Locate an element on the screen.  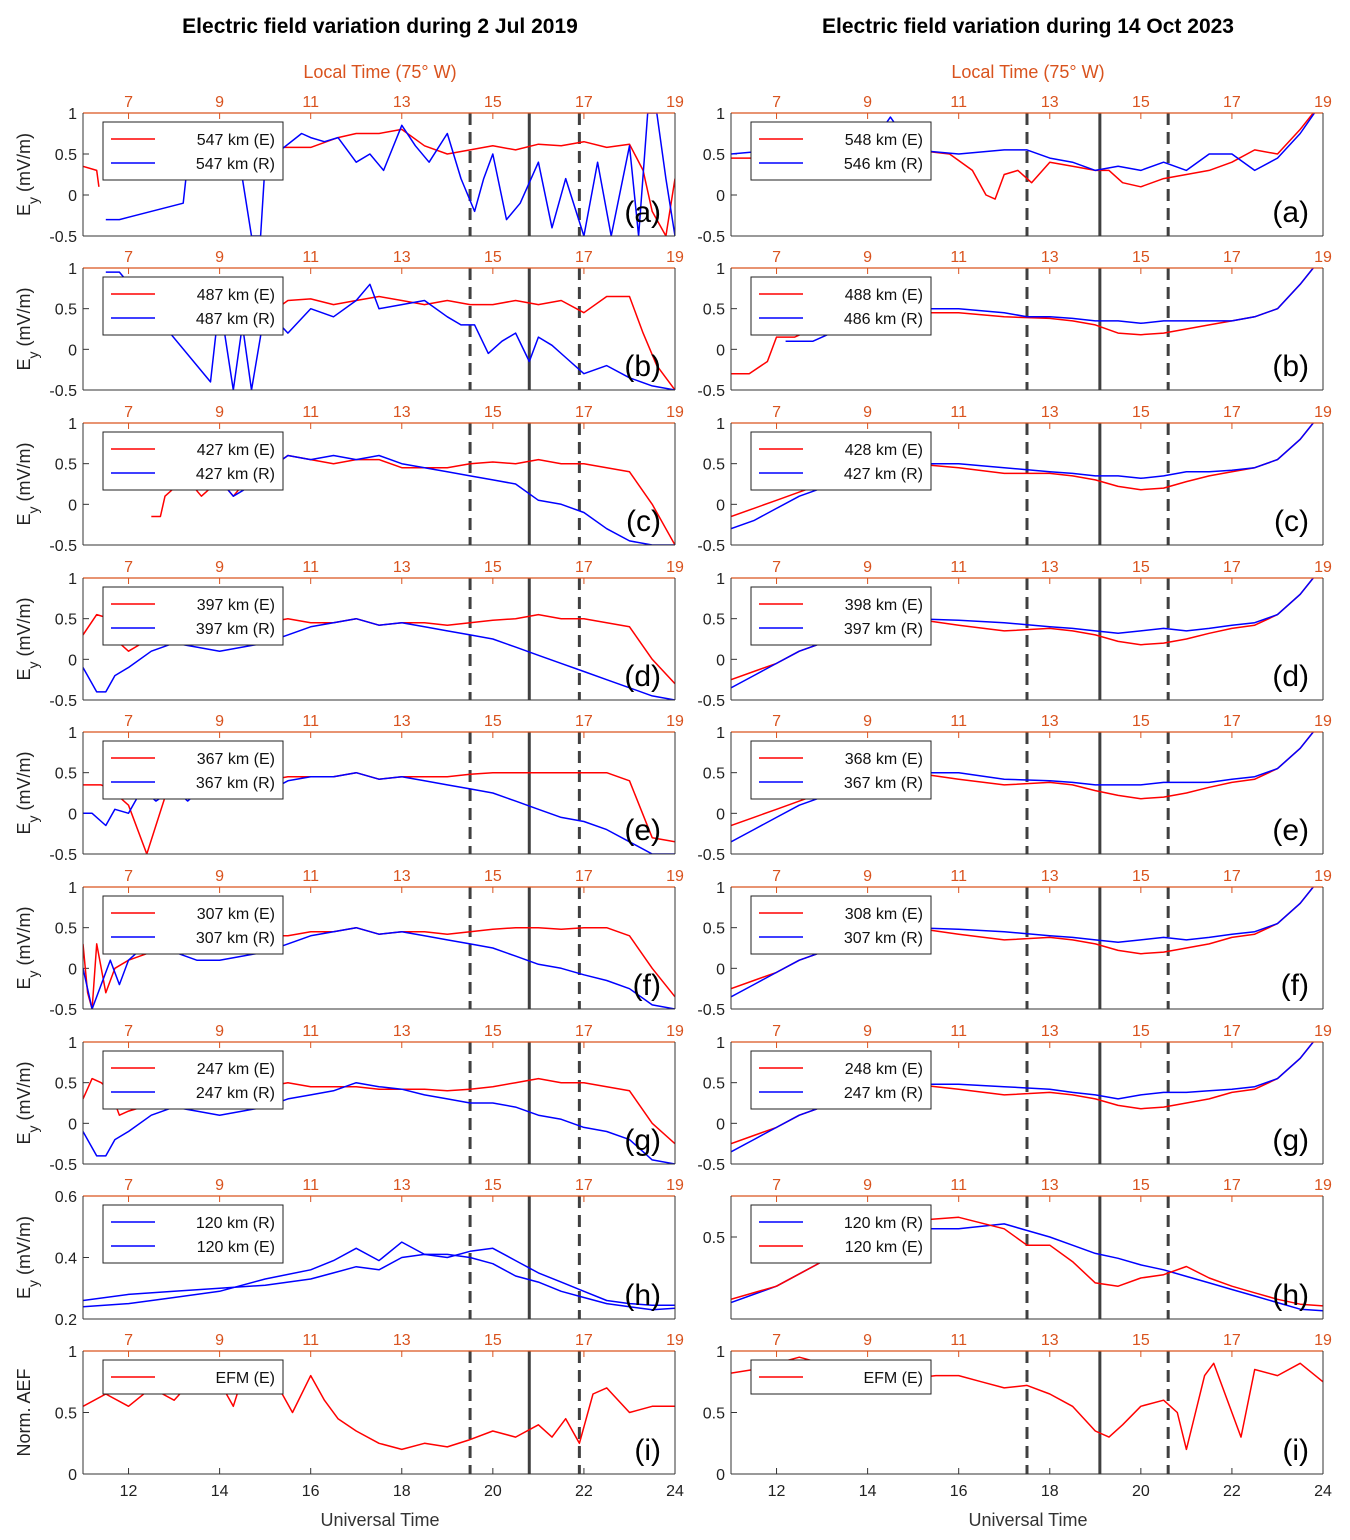
panel-c-left-panel-letter: (c) is located at coordinates (643, 521).